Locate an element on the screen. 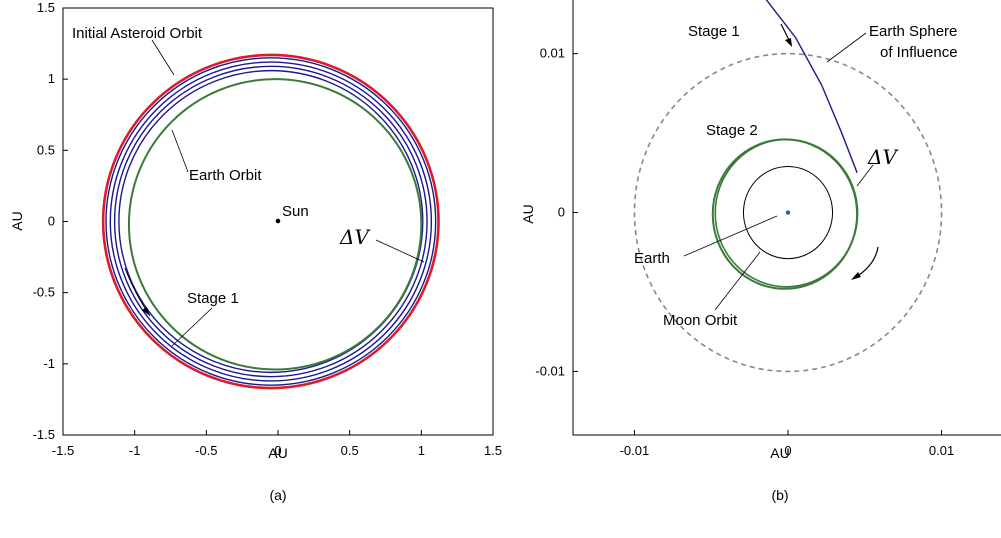  panel-b-subcaption: (b) is located at coordinates (779, 495).